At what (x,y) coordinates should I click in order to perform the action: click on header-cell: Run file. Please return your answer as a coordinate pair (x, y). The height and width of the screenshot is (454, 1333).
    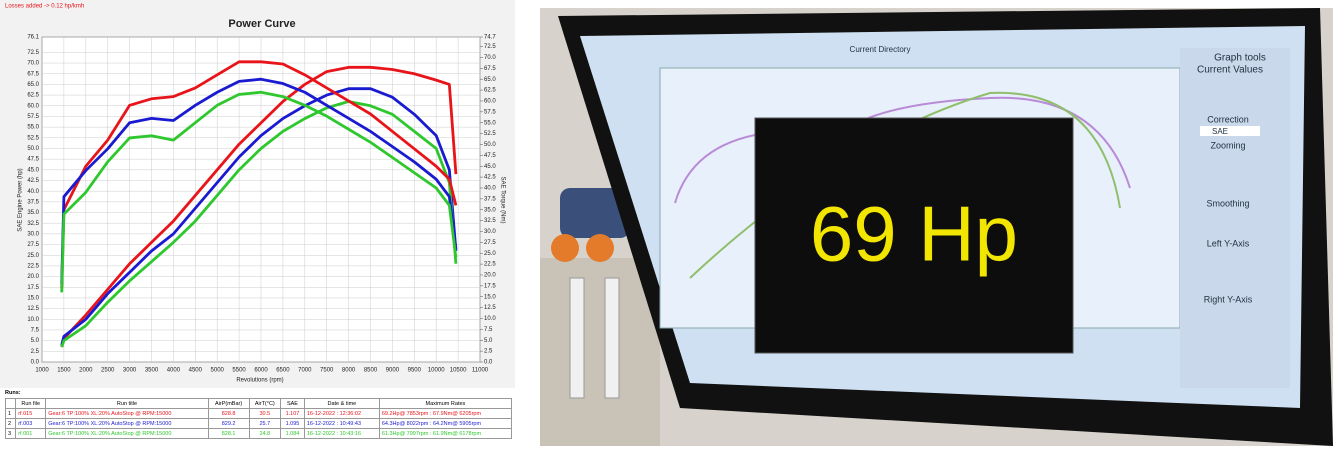
    Looking at the image, I should click on (31, 403).